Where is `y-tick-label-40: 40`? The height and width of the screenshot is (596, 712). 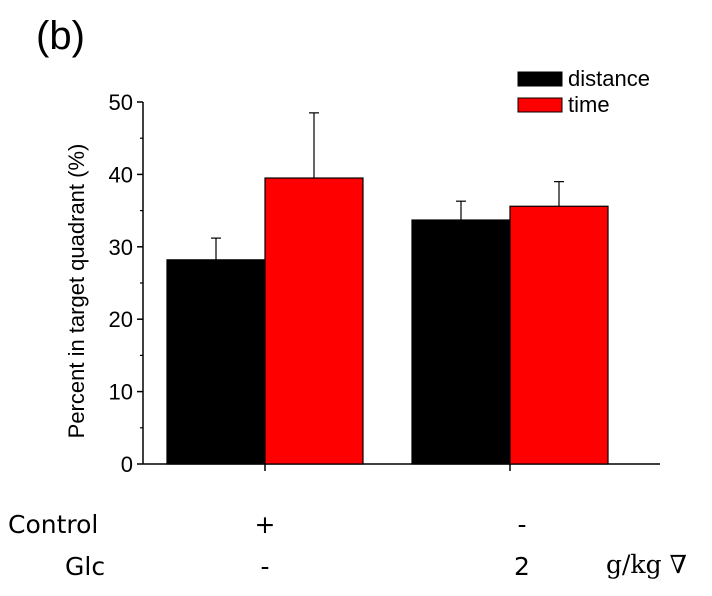 y-tick-label-40: 40 is located at coordinates (121, 174).